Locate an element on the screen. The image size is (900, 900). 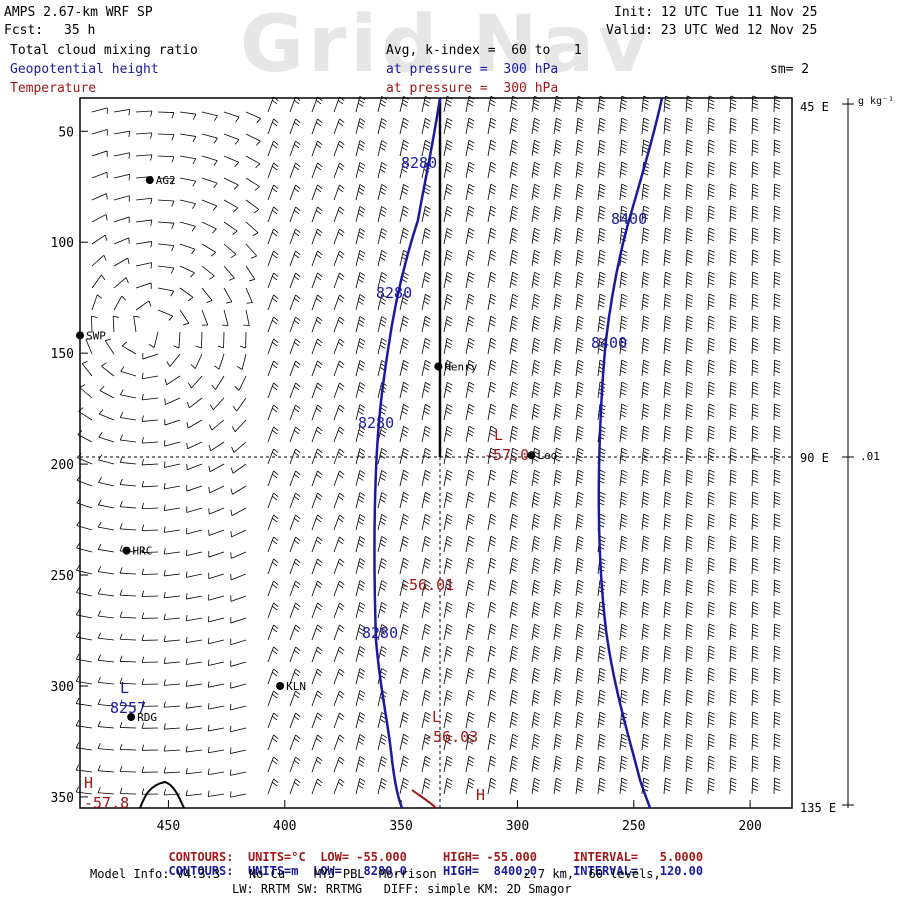
colorbar-value: .01 is located at coordinates (870, 456).